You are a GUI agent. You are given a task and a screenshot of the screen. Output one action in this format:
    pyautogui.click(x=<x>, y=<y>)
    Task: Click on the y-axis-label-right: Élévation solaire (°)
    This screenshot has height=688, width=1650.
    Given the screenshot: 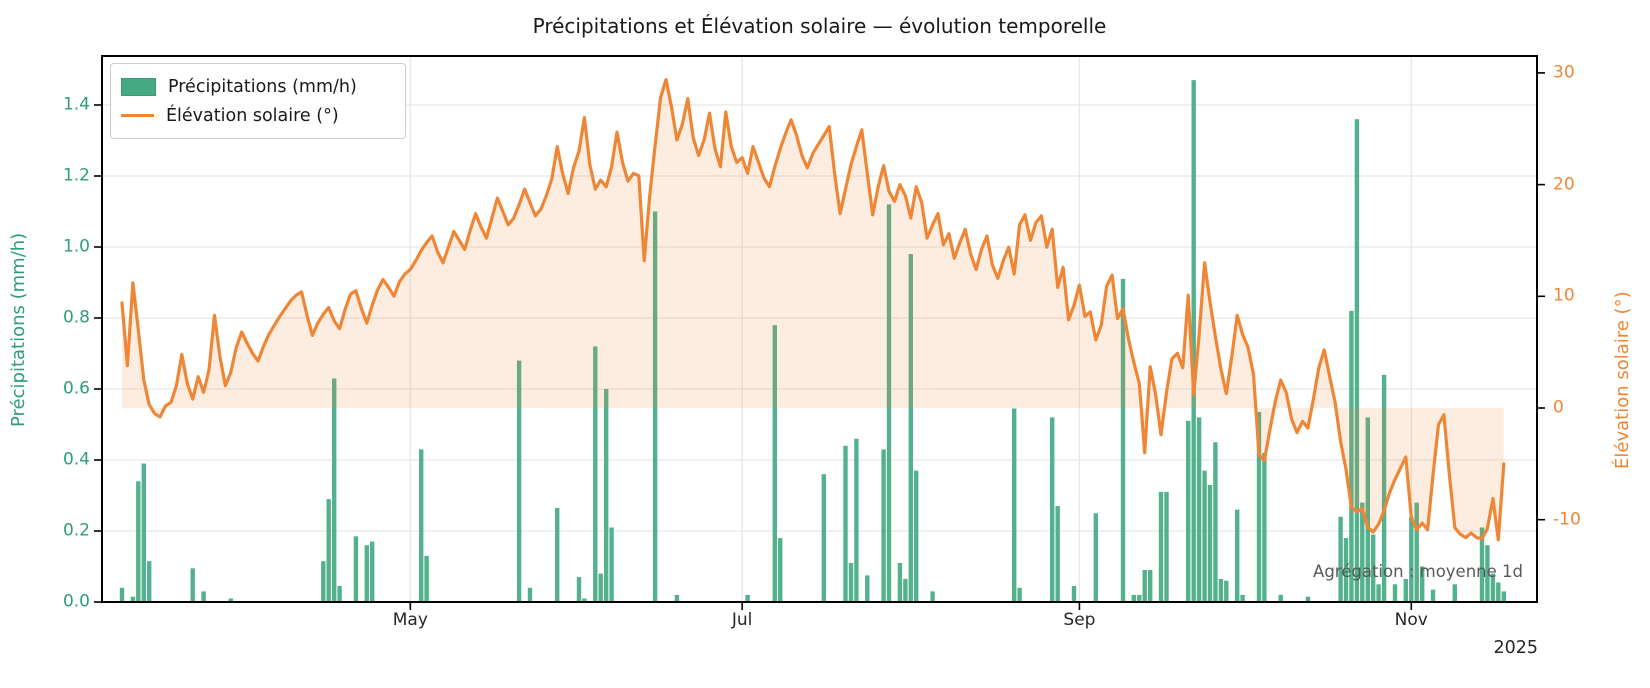 What is the action you would take?
    pyautogui.click(x=1622, y=380)
    